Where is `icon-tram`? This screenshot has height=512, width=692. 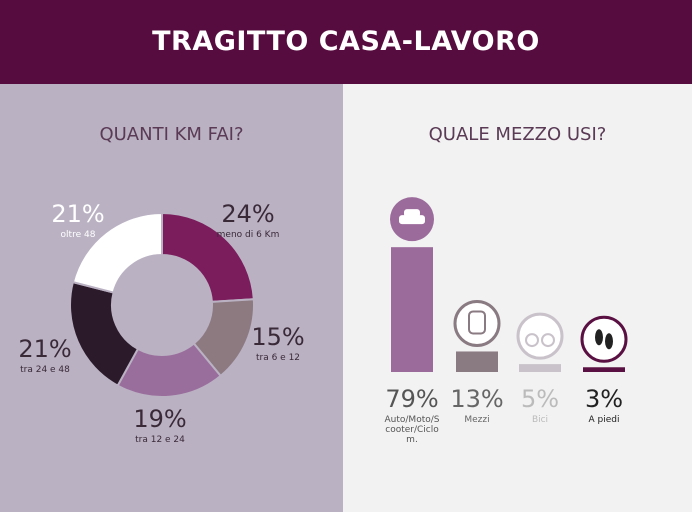
icon-tram is located at coordinates (477, 322).